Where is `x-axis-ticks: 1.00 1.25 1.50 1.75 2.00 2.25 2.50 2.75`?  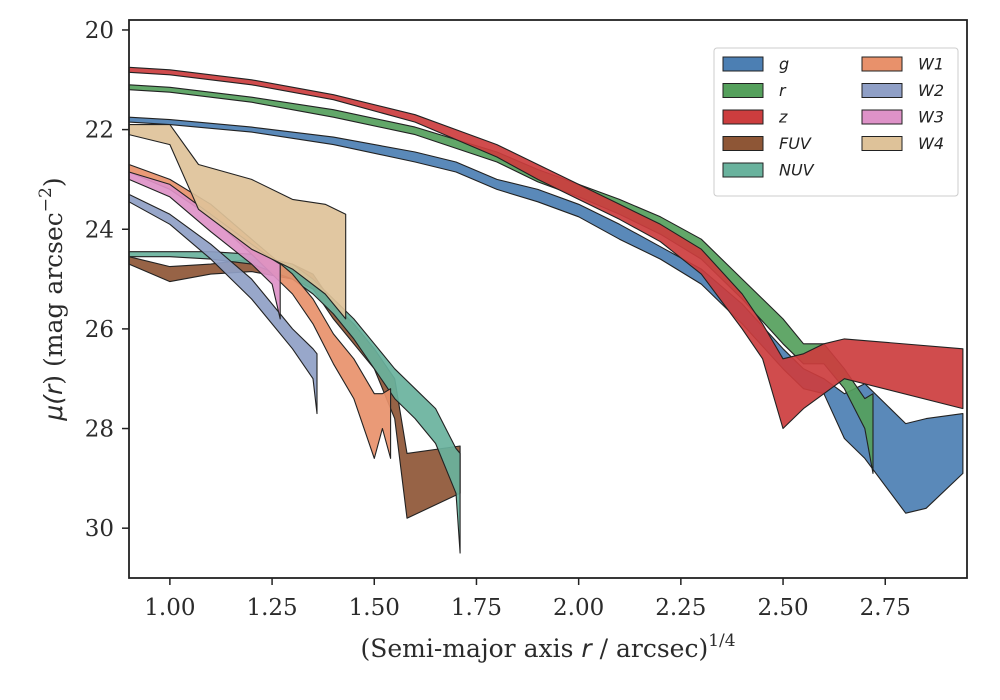
x-axis-ticks: 1.00 1.25 1.50 1.75 2.00 2.25 2.50 2.75 is located at coordinates (527, 599).